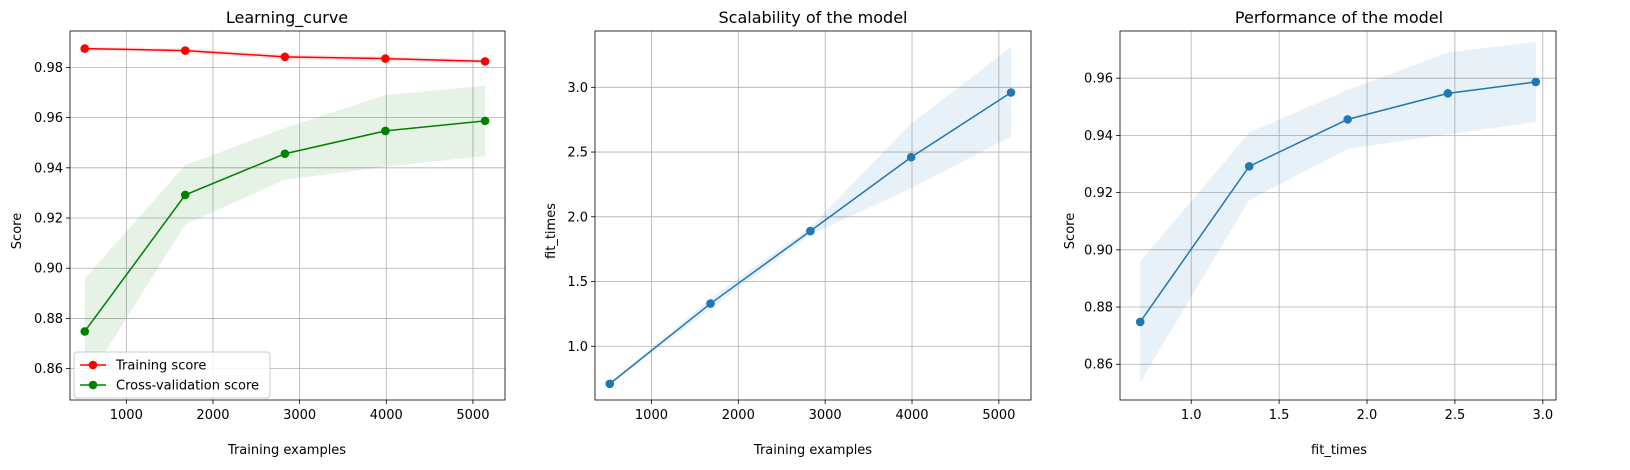 The image size is (1630, 470). I want to click on y-tick-label: 1.0, so click(577, 347).